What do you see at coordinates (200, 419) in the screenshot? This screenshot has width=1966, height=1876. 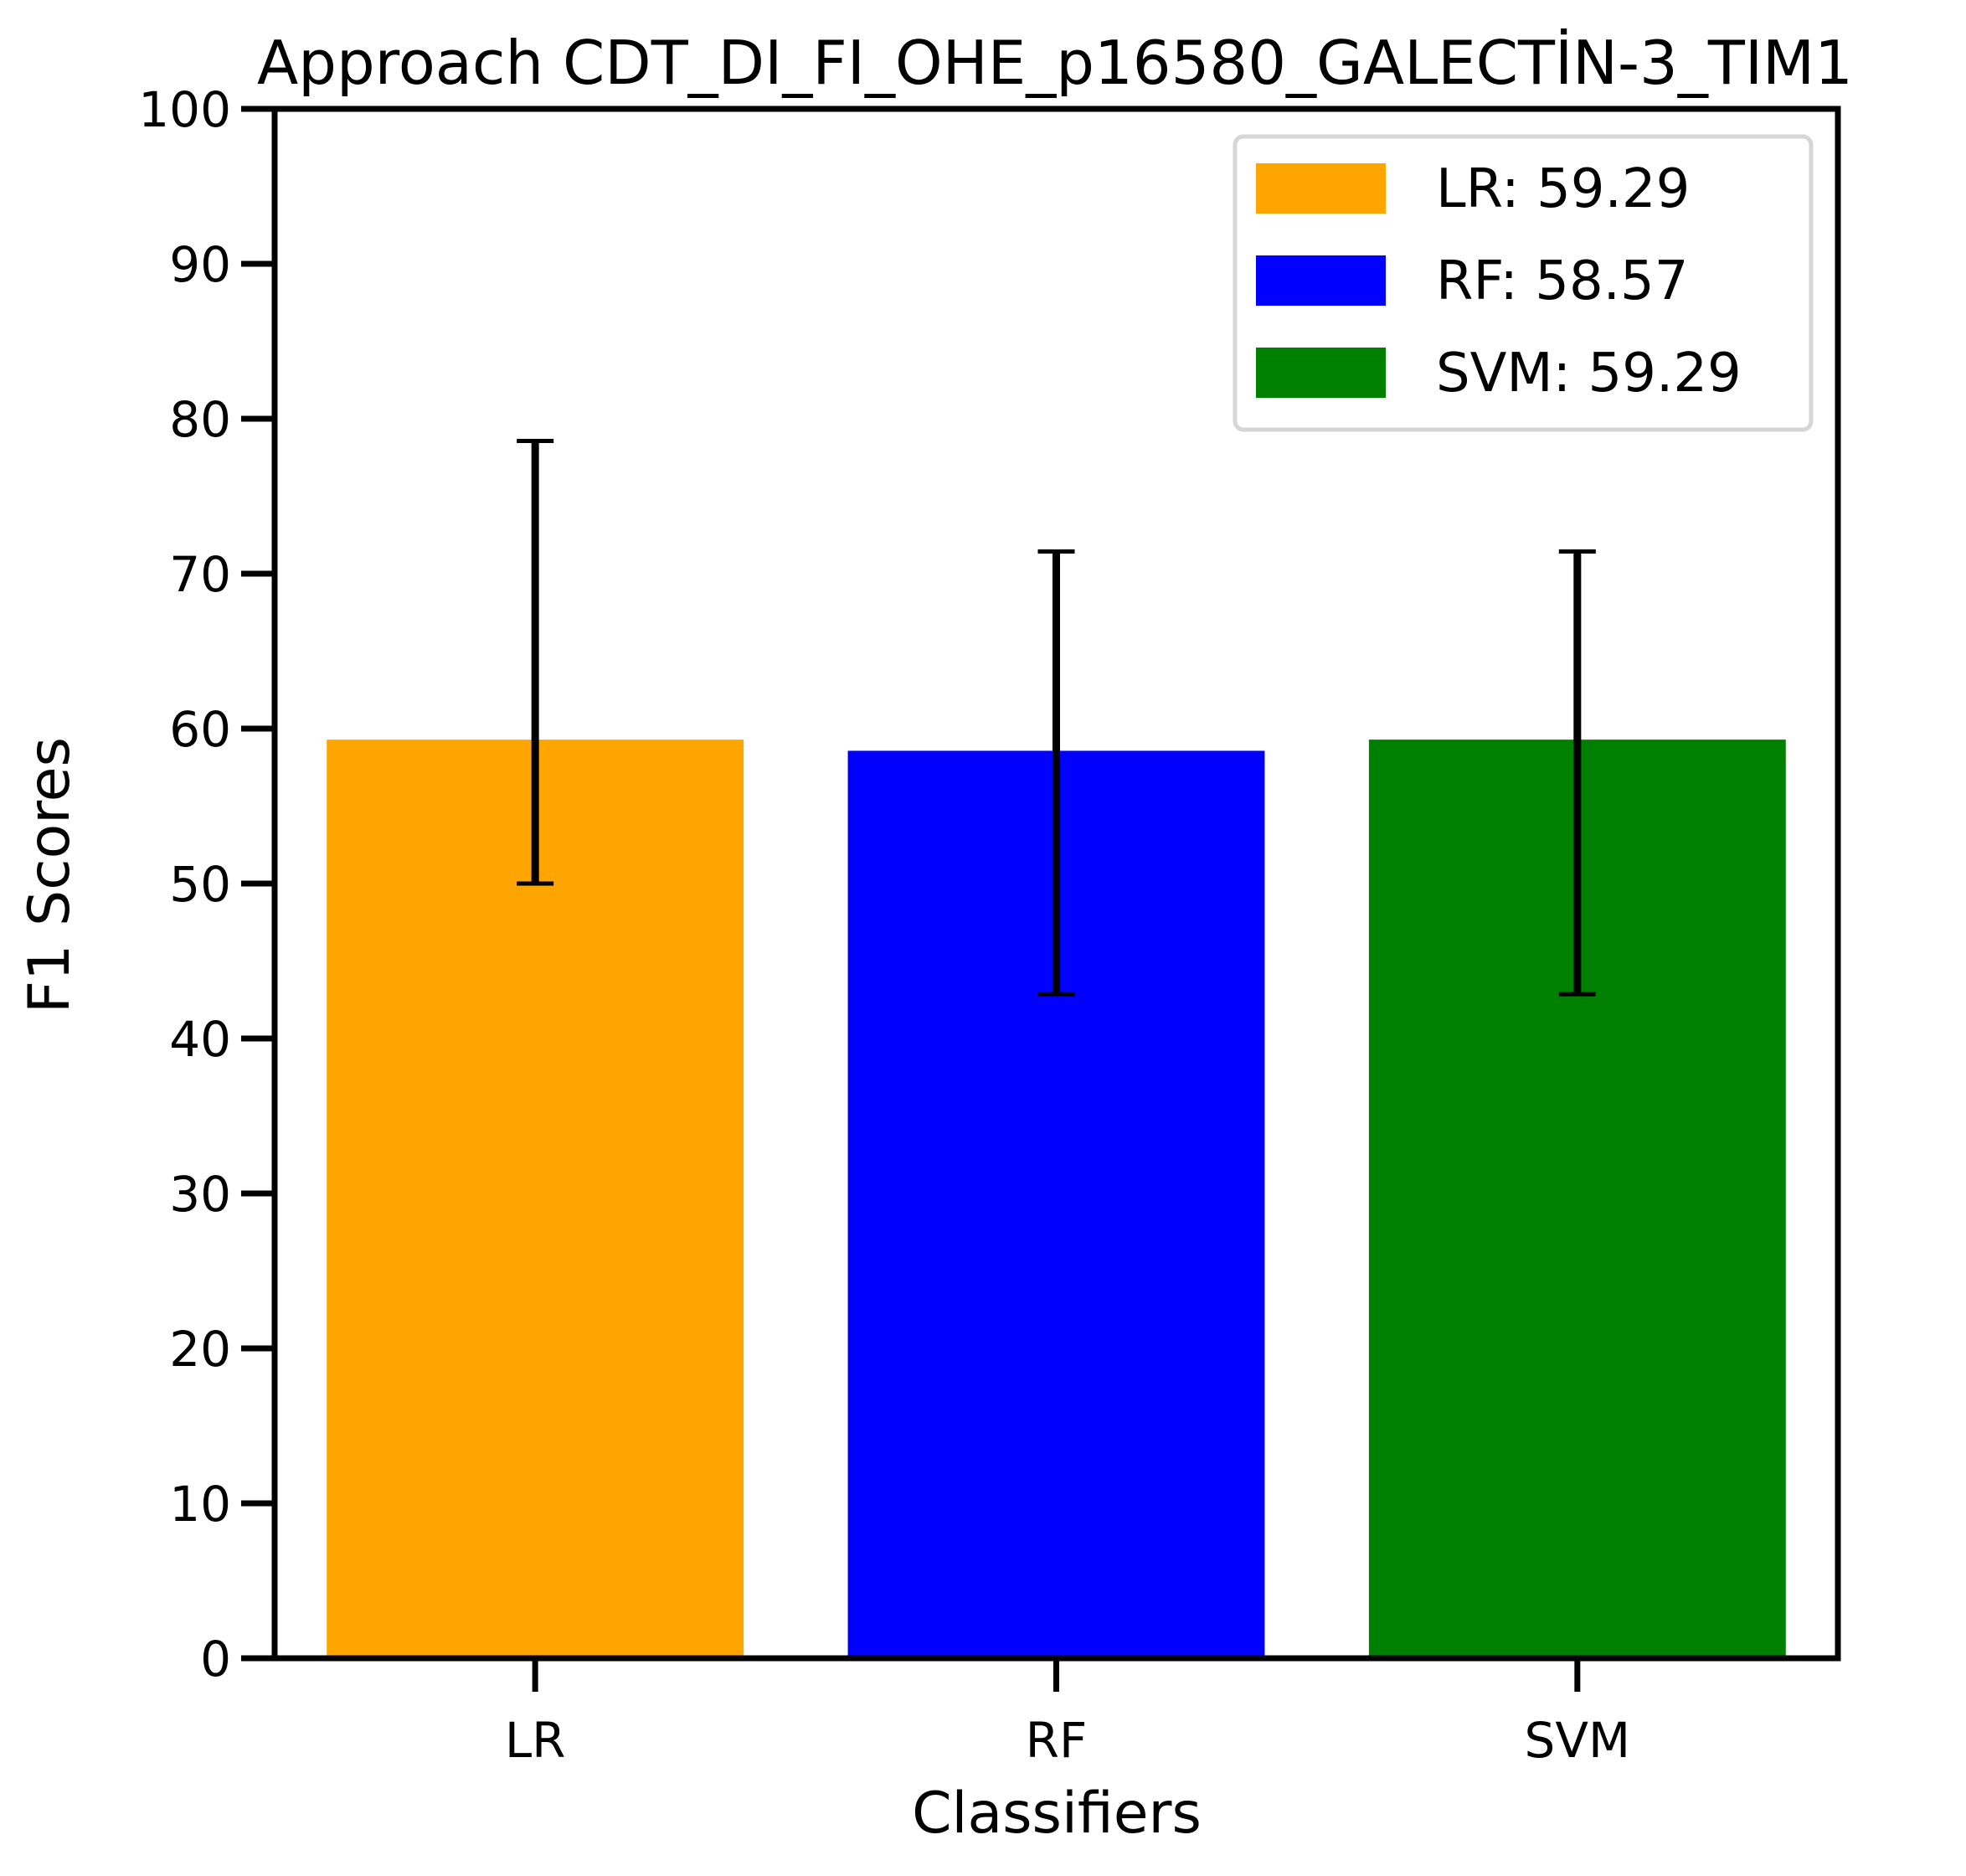 I see `y-tick-label-80: 80` at bounding box center [200, 419].